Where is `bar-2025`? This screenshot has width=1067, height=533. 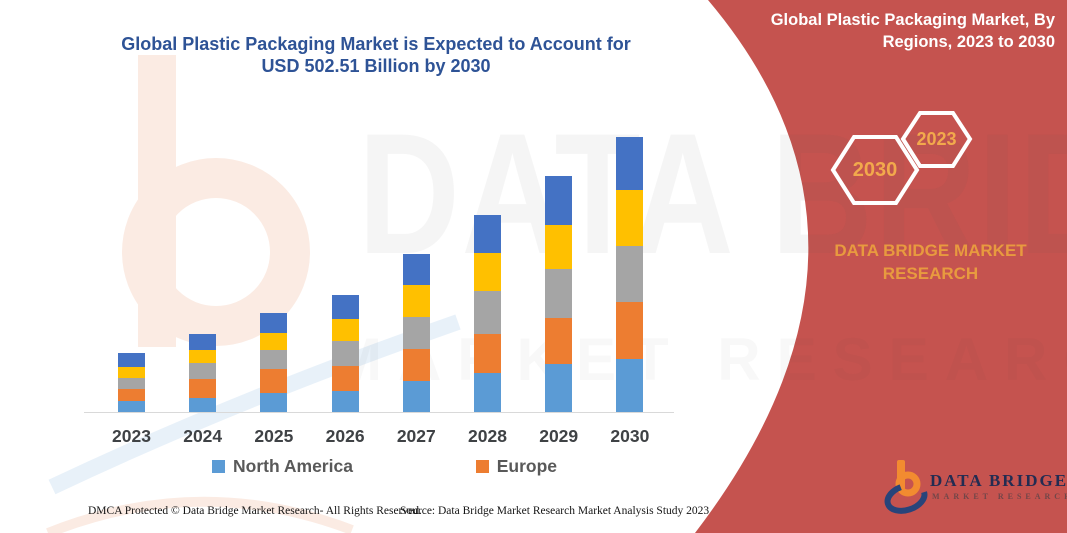
bar-2025 is located at coordinates (274, 362).